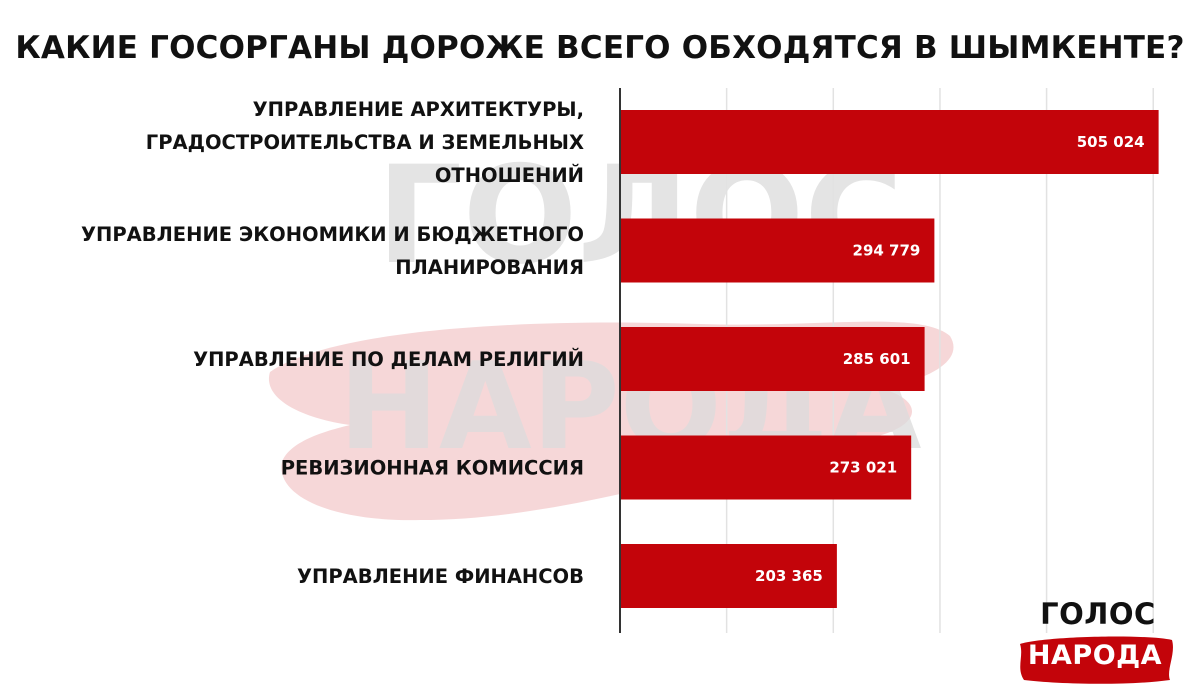  What do you see at coordinates (789, 576) in the screenshot?
I see `bar-value-label: 203 365` at bounding box center [789, 576].